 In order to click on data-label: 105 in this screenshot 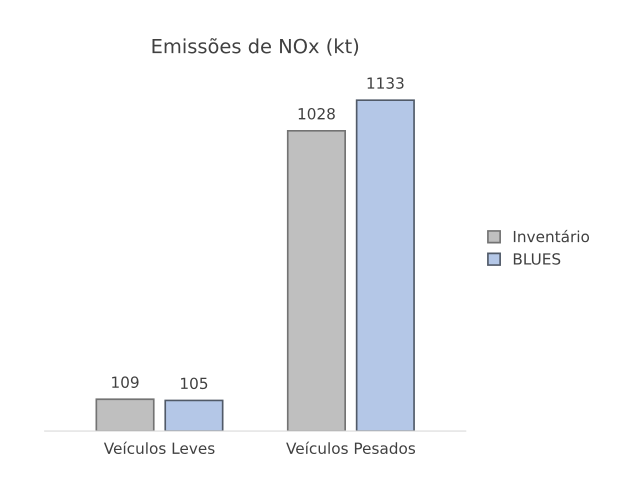, I will do `click(194, 384)`.